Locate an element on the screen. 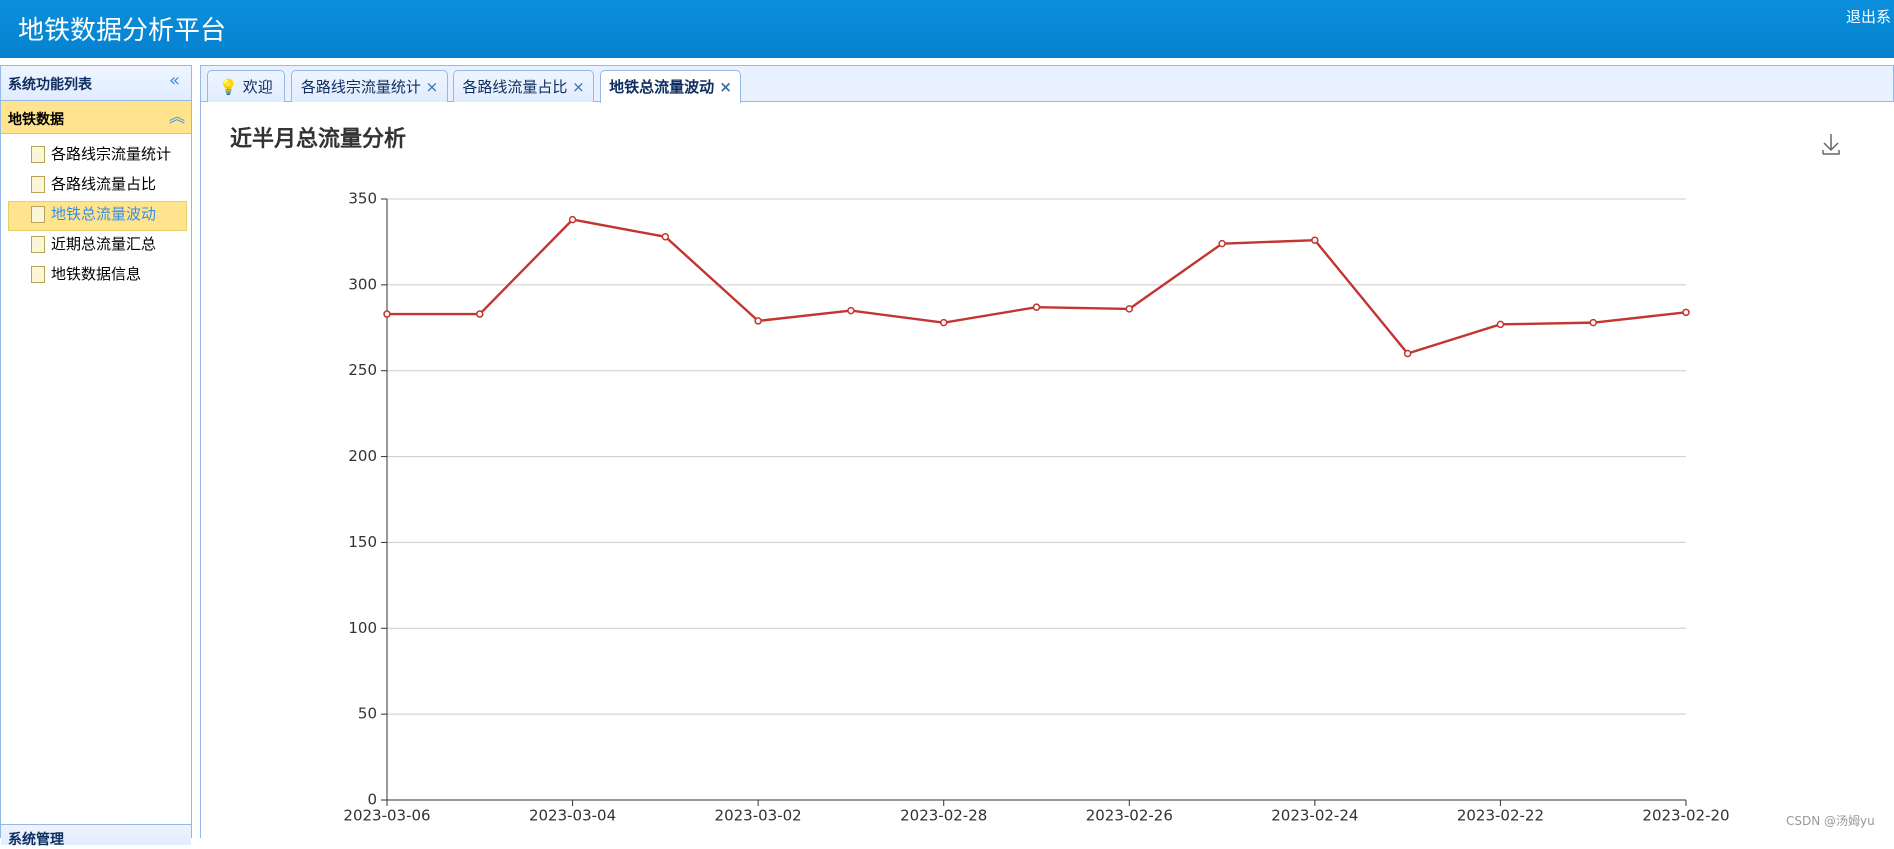 The height and width of the screenshot is (849, 1894). tab-label: 各路线宗流量统计 is located at coordinates (360, 87).